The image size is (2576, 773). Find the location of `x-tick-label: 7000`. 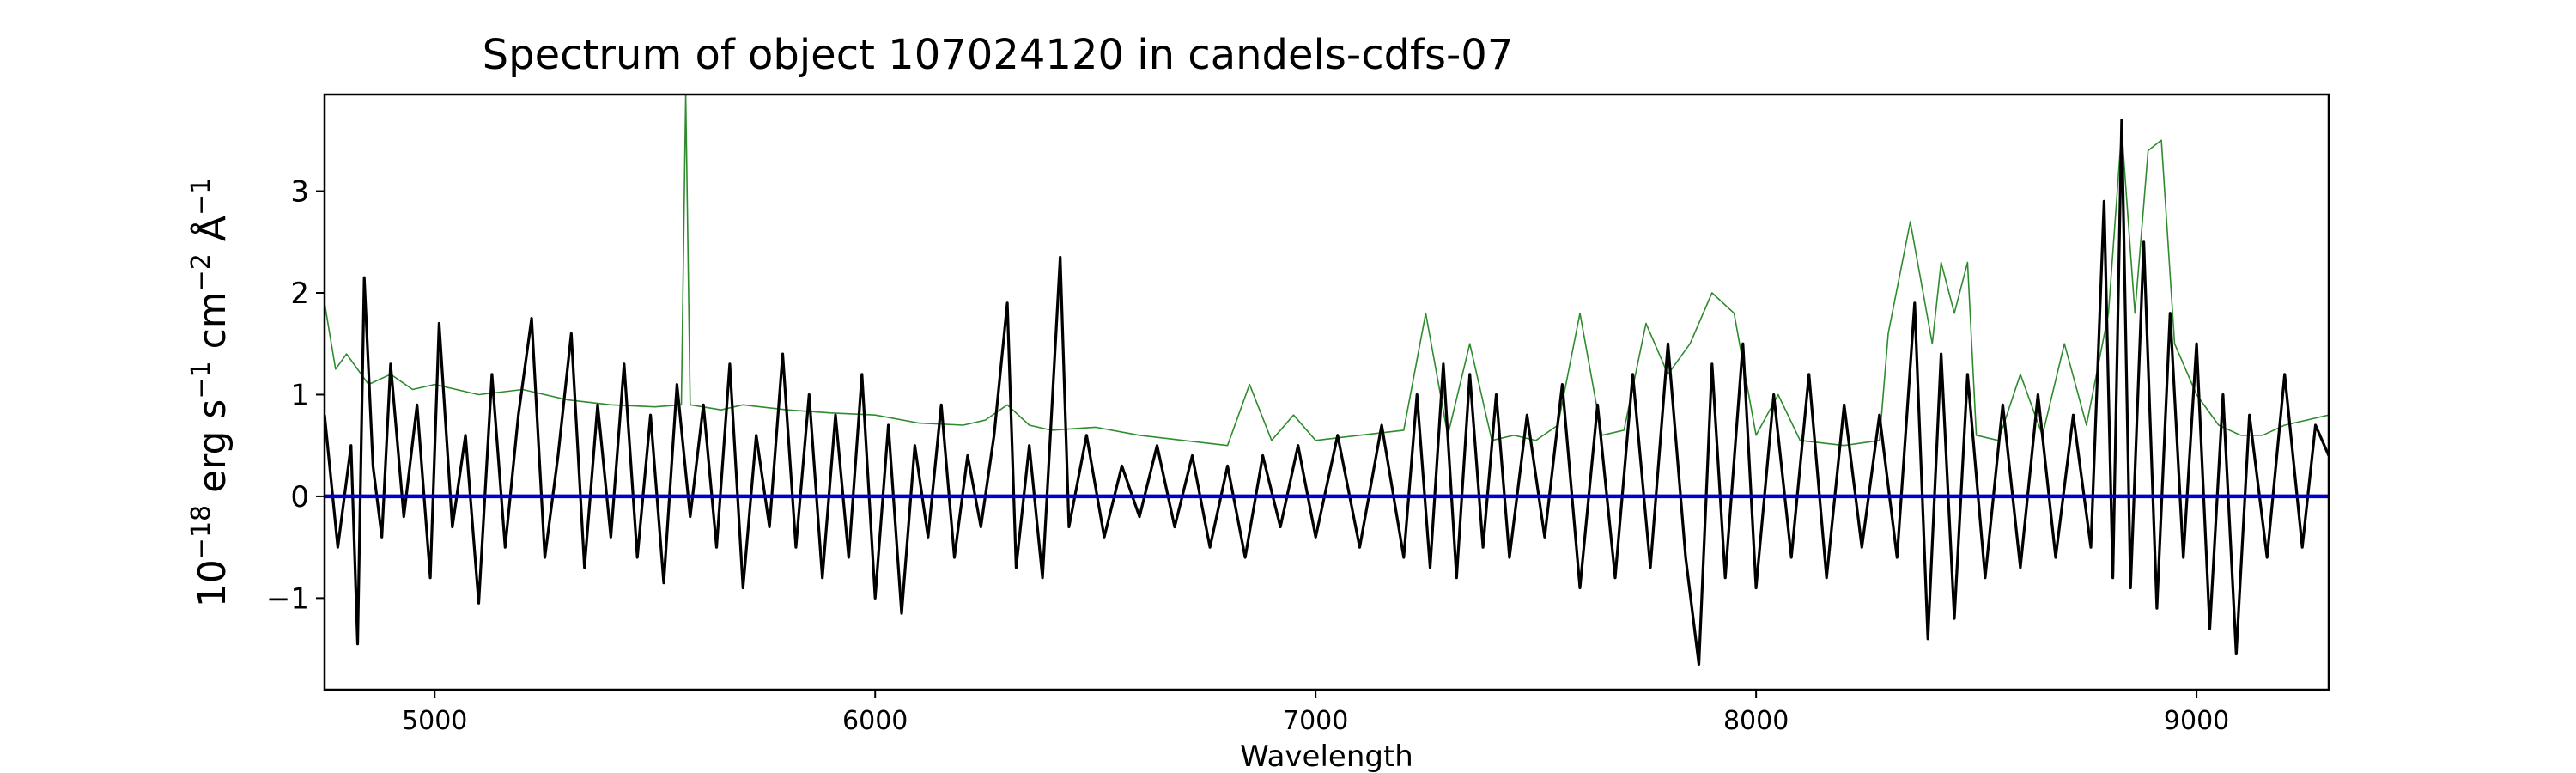

x-tick-label: 7000 is located at coordinates (1316, 721).